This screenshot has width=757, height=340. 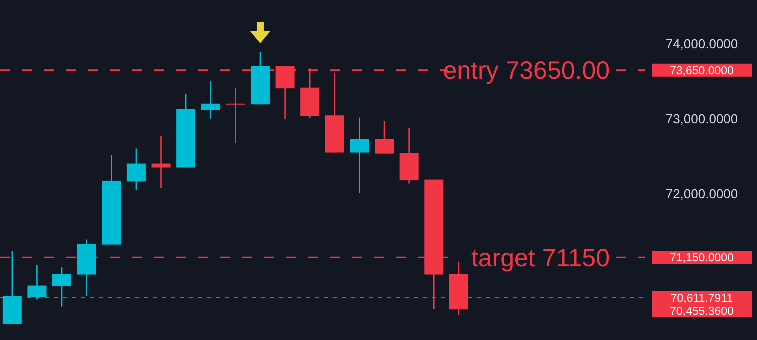 I want to click on y-tick-label: 74,000.0000, so click(x=702, y=44).